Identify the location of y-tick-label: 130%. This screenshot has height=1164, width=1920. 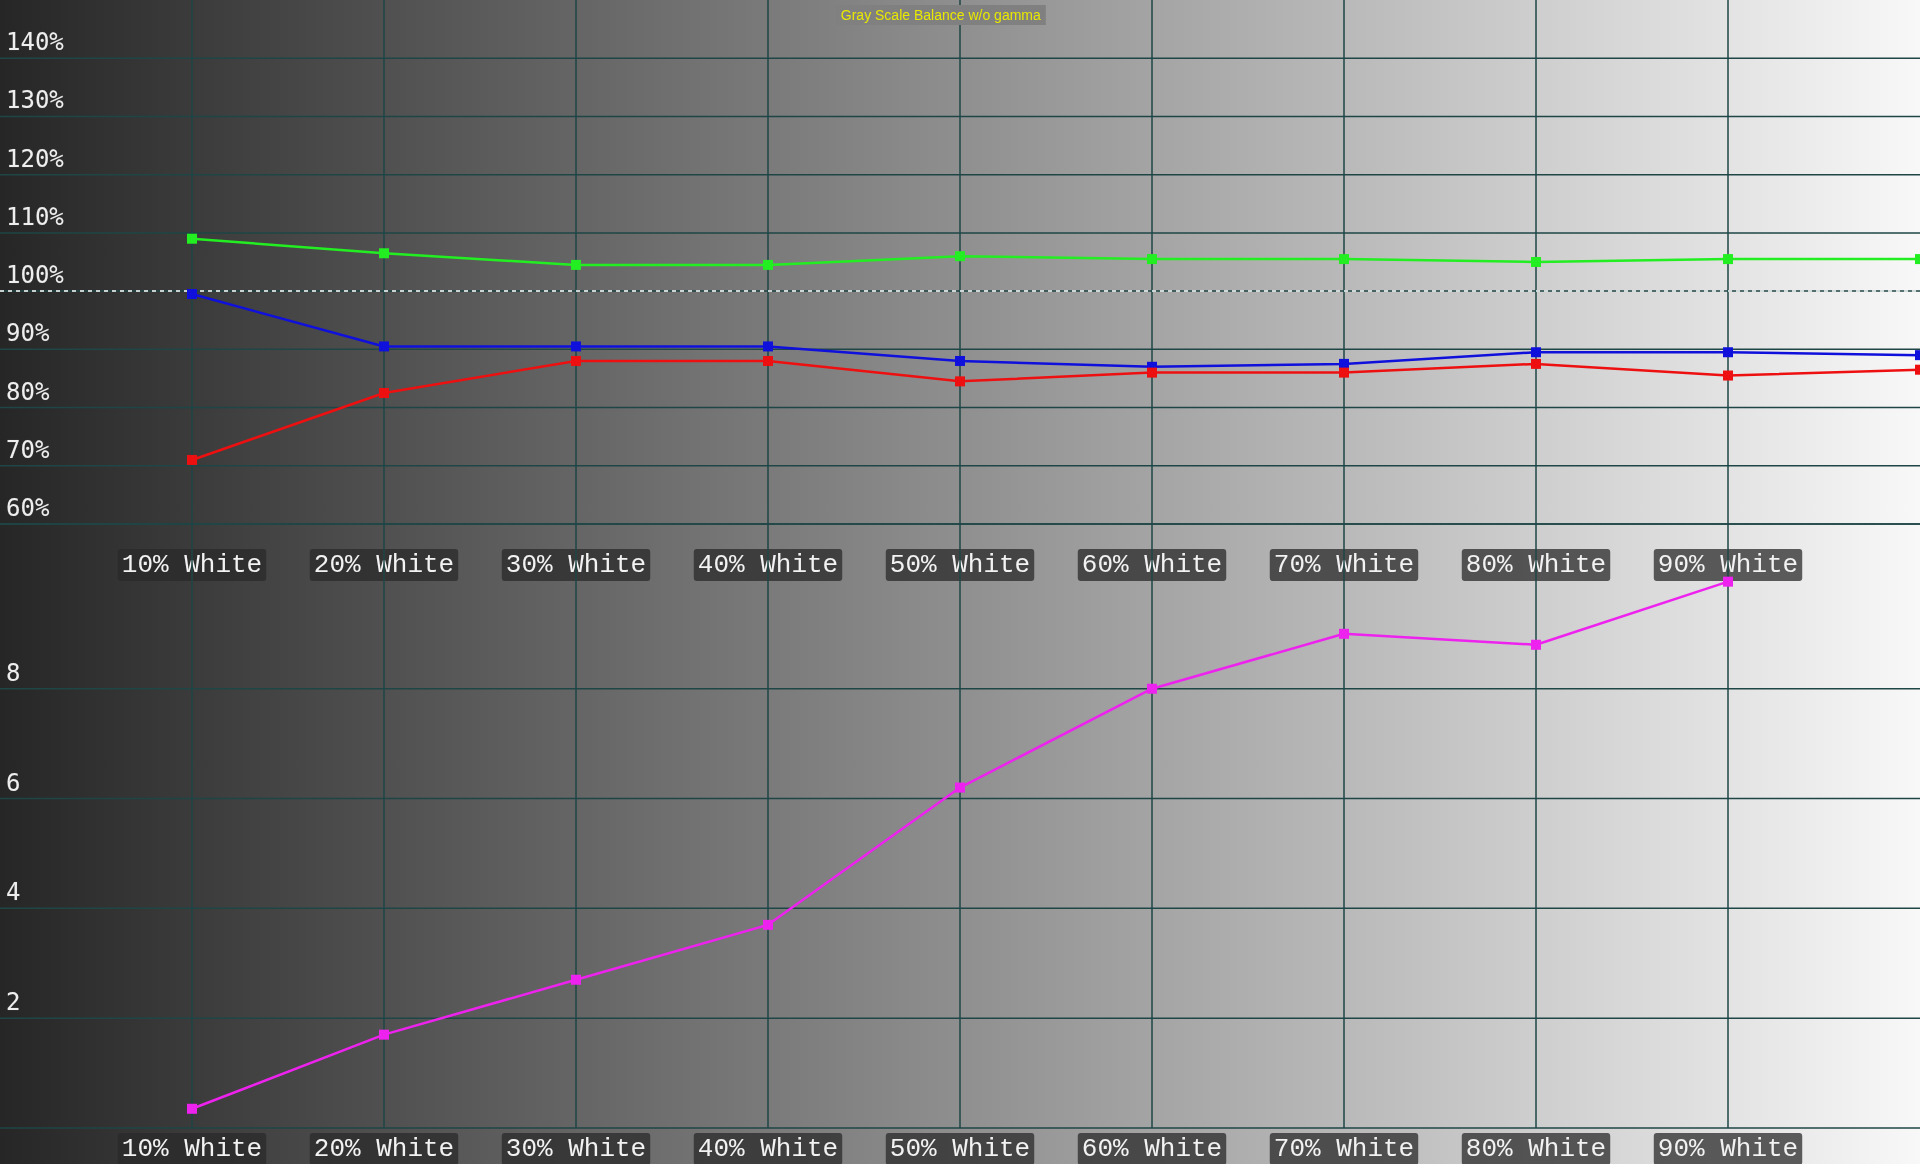
(35, 100).